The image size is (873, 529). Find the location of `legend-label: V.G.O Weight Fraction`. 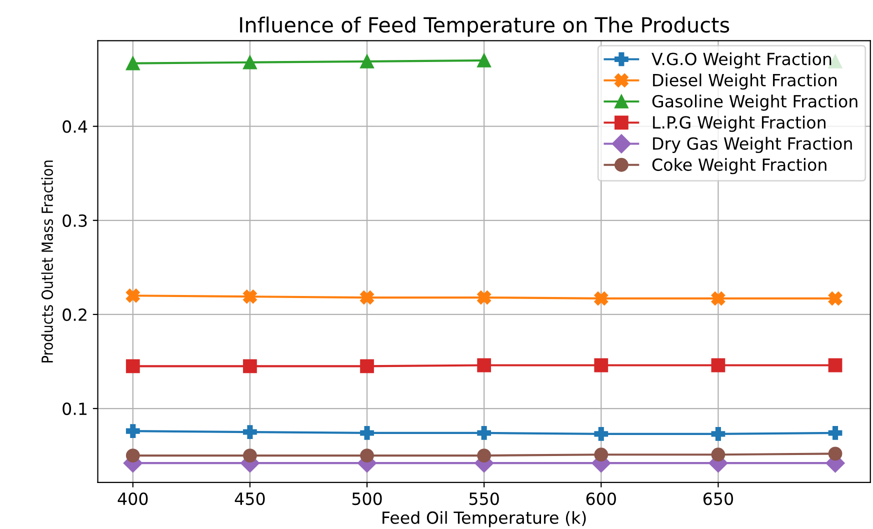

legend-label: V.G.O Weight Fraction is located at coordinates (742, 60).